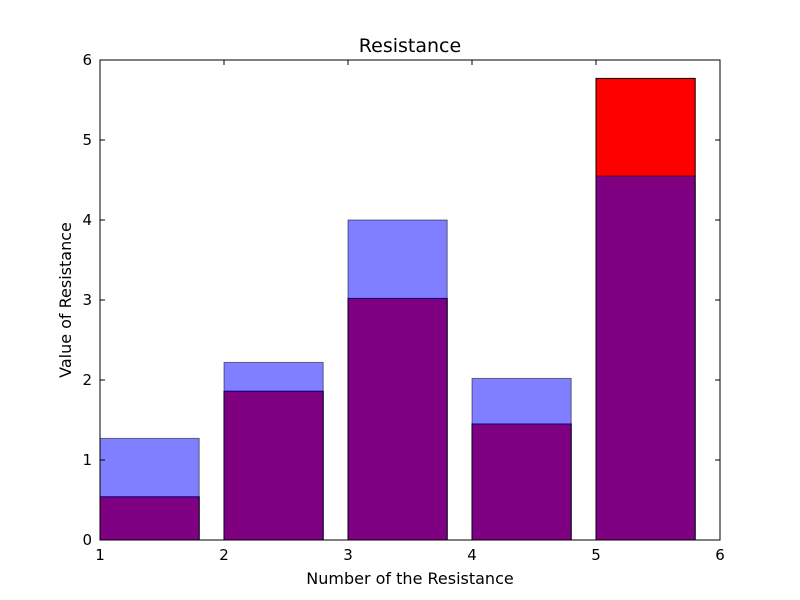 The image size is (800, 600). What do you see at coordinates (596, 555) in the screenshot?
I see `x-tick-label-5: 5` at bounding box center [596, 555].